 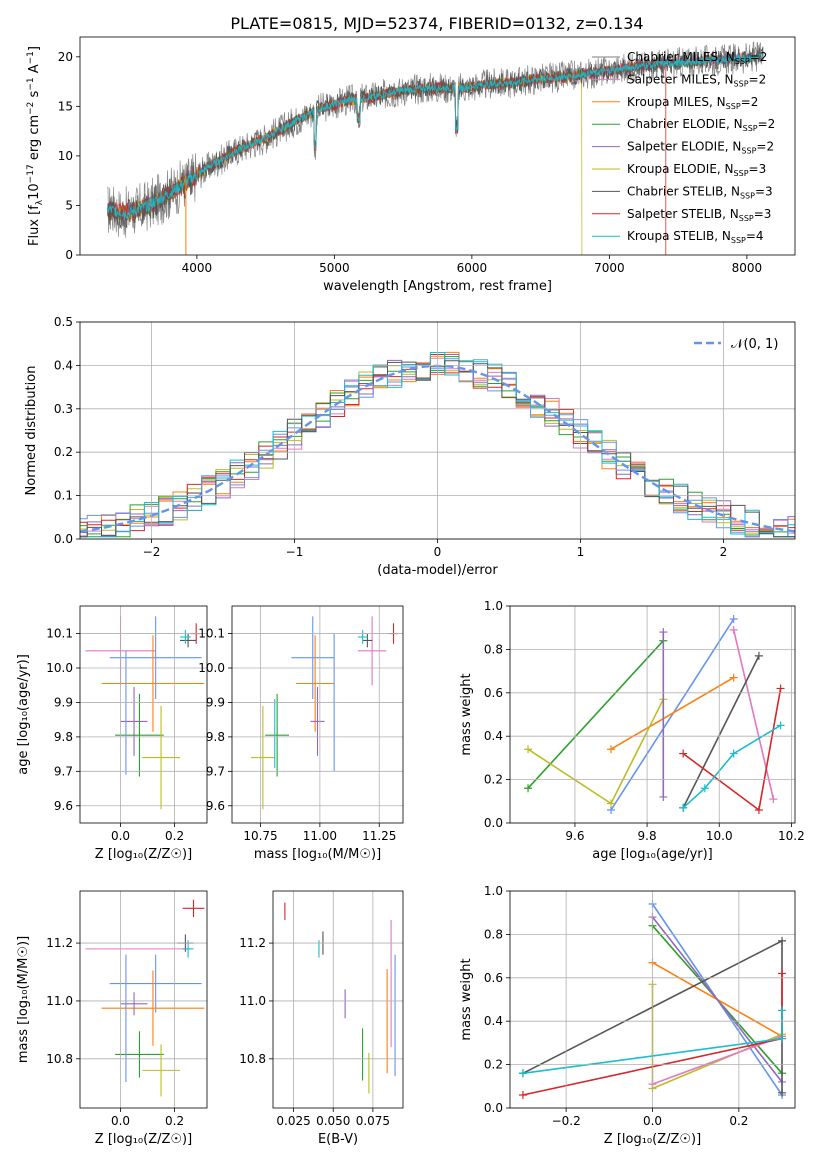 What do you see at coordinates (493, 891) in the screenshot?
I see `y-tick-label: 1.0` at bounding box center [493, 891].